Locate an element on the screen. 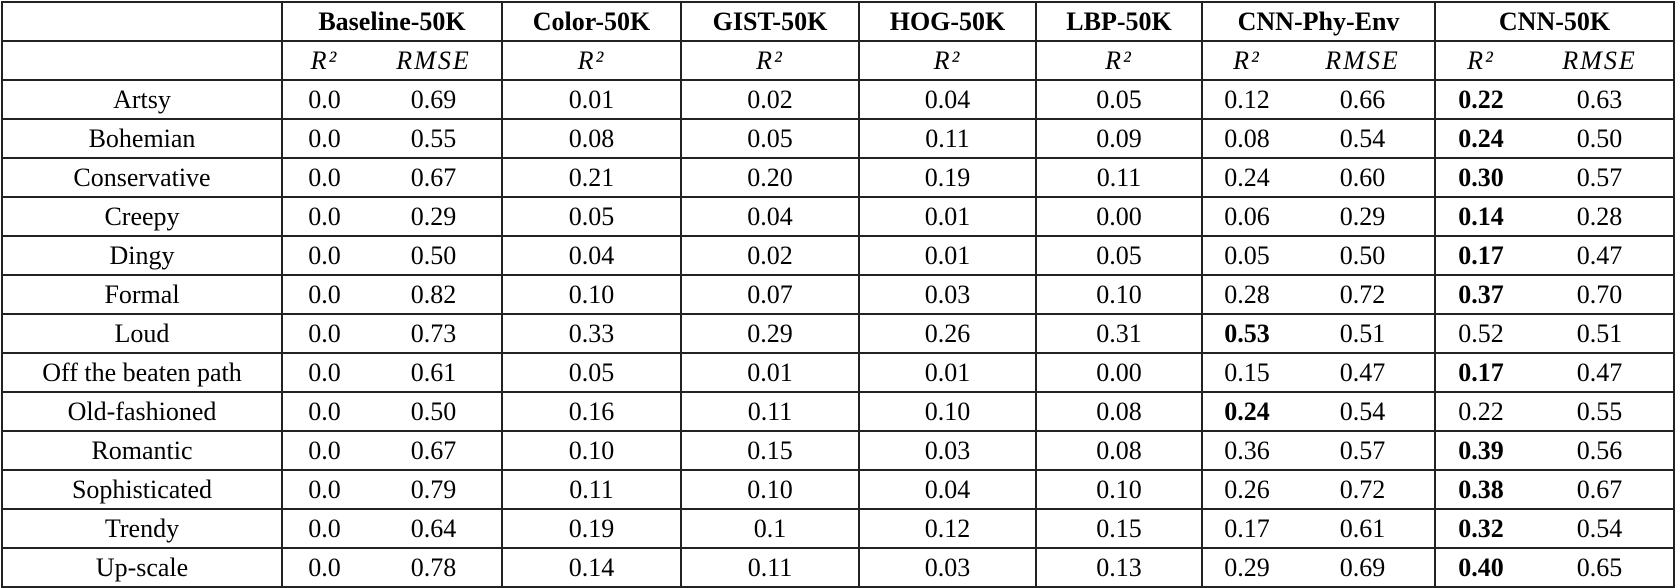 This screenshot has width=1675, height=588. cell: 0.51 is located at coordinates (1364, 333).